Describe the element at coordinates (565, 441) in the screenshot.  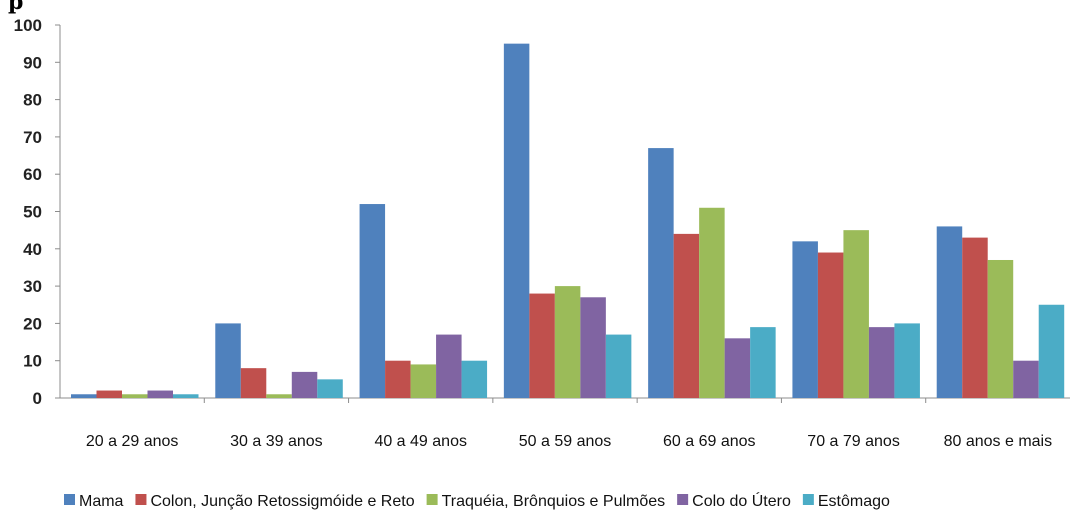
I see `x-tick-label: 50 a 59 anos` at that location.